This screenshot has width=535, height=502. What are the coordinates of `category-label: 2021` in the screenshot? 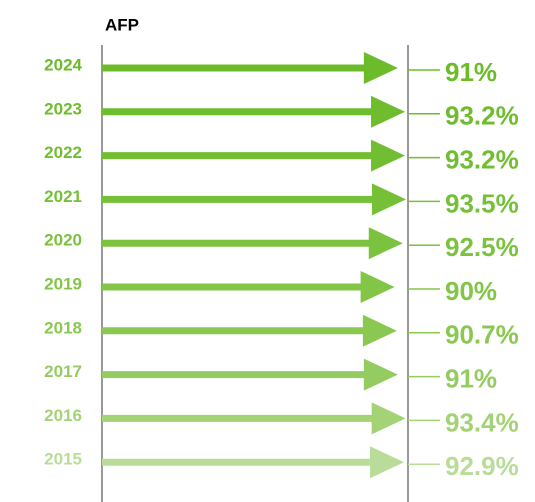 It's located at (63, 196).